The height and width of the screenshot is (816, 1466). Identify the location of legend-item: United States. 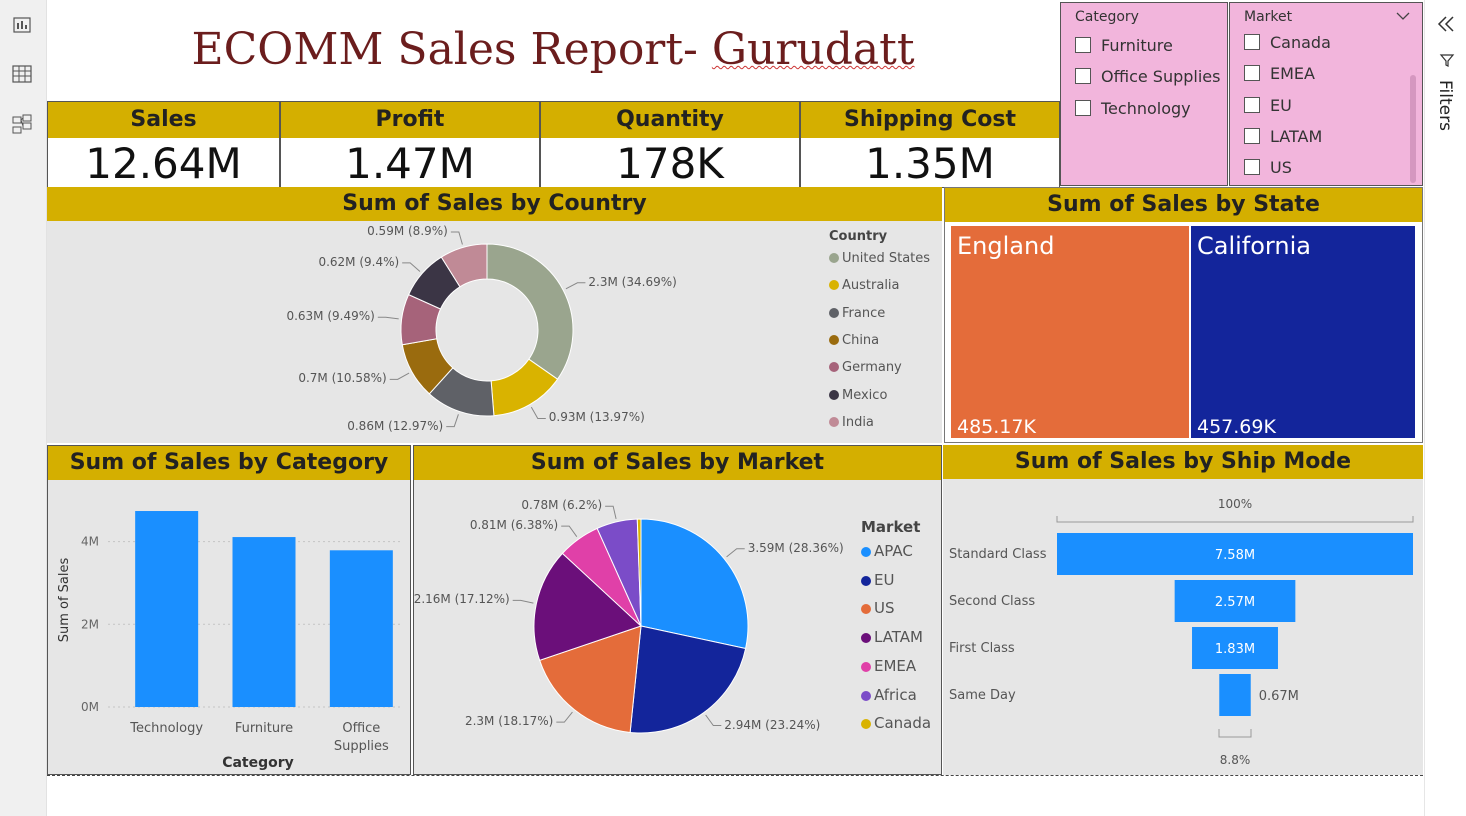
(879, 258).